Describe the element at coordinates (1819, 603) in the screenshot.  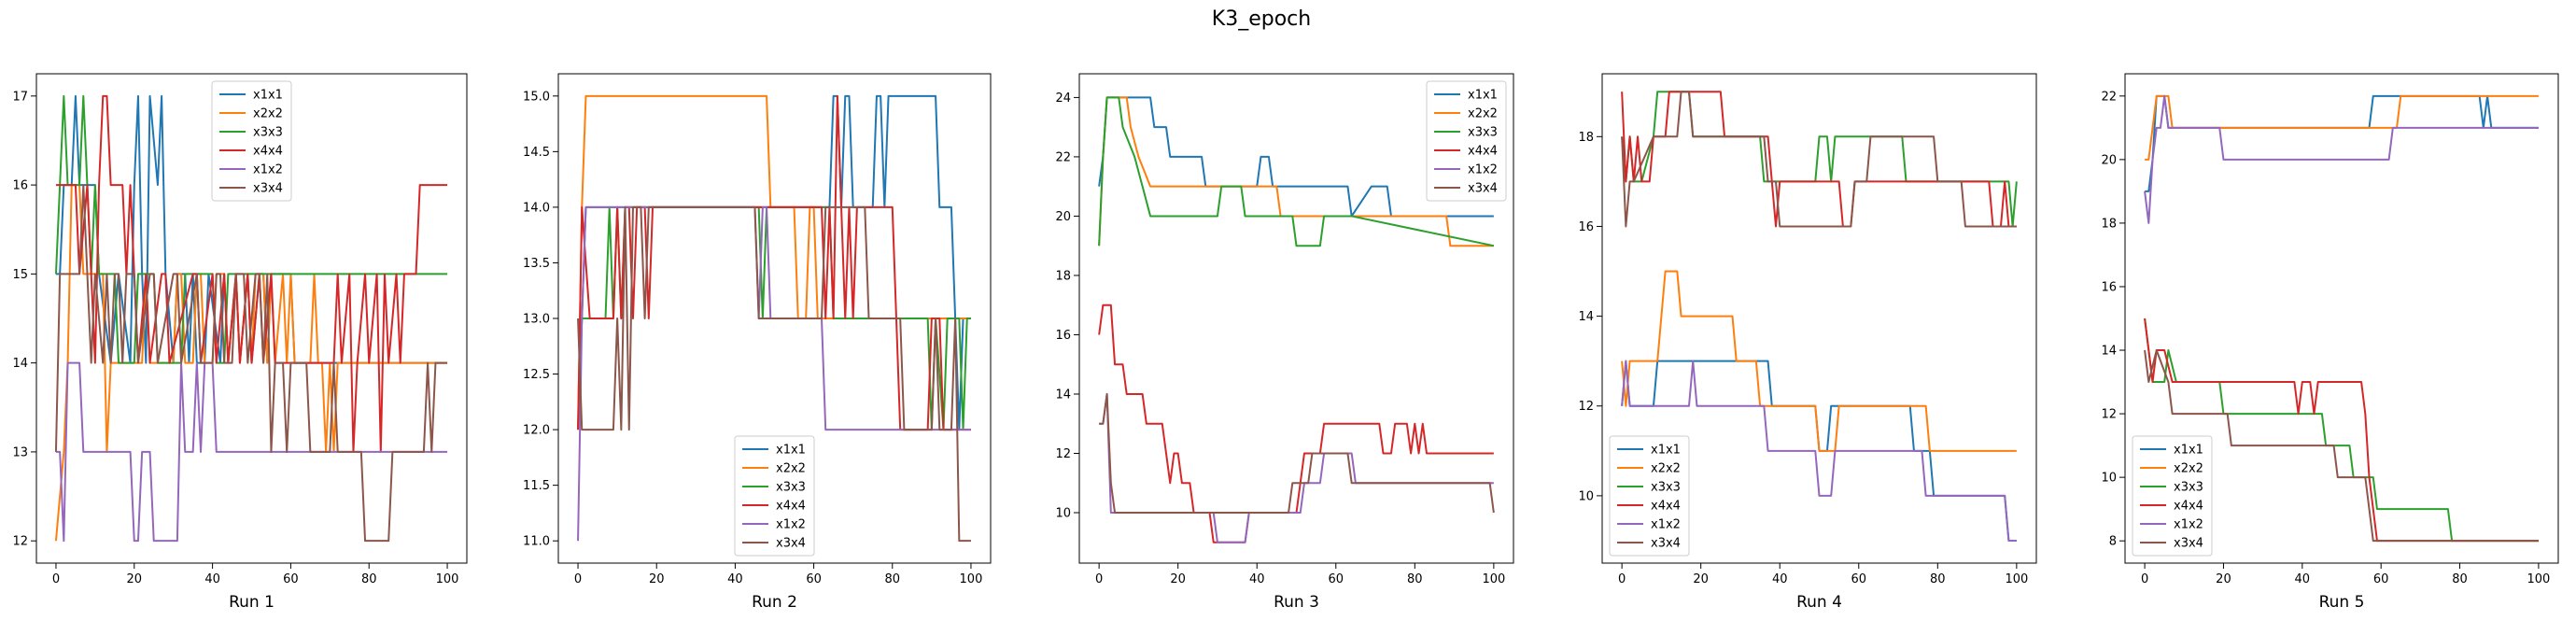
I see `x-axis-label: Run 4` at that location.